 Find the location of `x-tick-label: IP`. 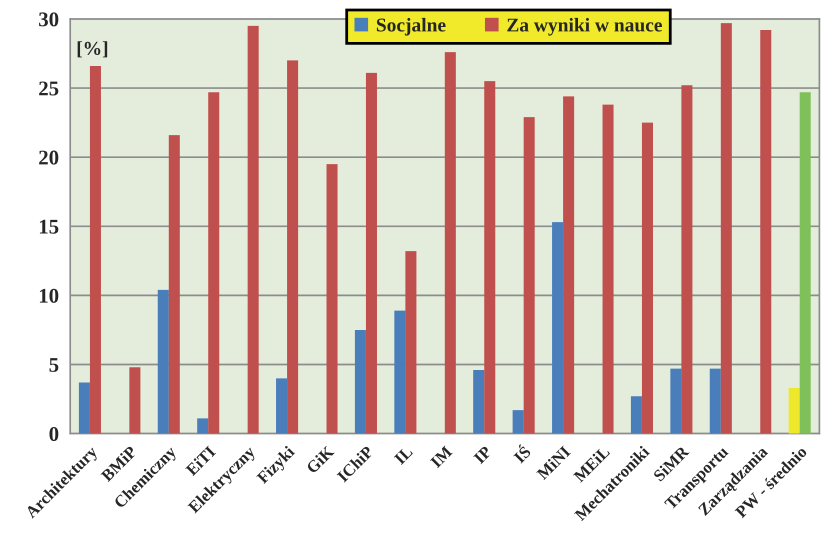

x-tick-label: IP is located at coordinates (482, 455).